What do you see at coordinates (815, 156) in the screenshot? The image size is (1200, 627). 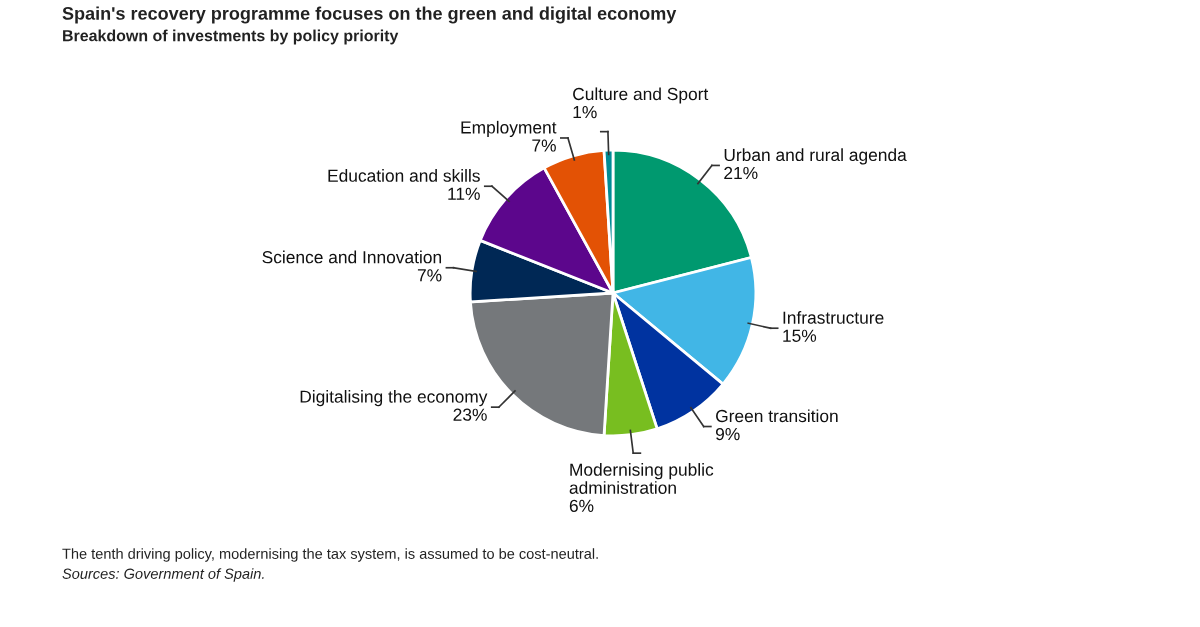 I see `slice-label: Urban and rural agenda` at bounding box center [815, 156].